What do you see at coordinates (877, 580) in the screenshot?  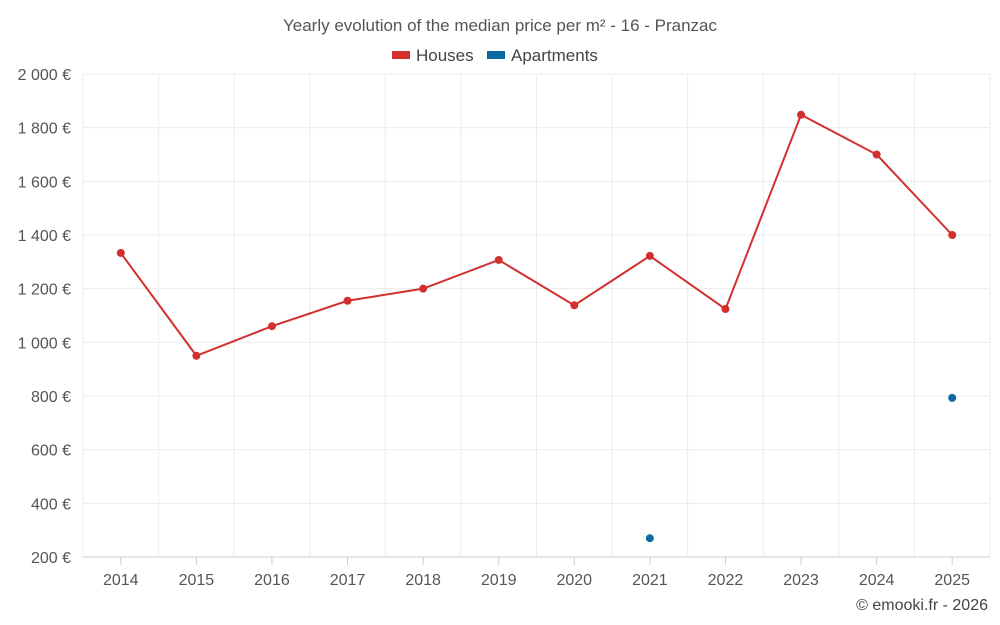 I see `x-tick-label: 2024` at bounding box center [877, 580].